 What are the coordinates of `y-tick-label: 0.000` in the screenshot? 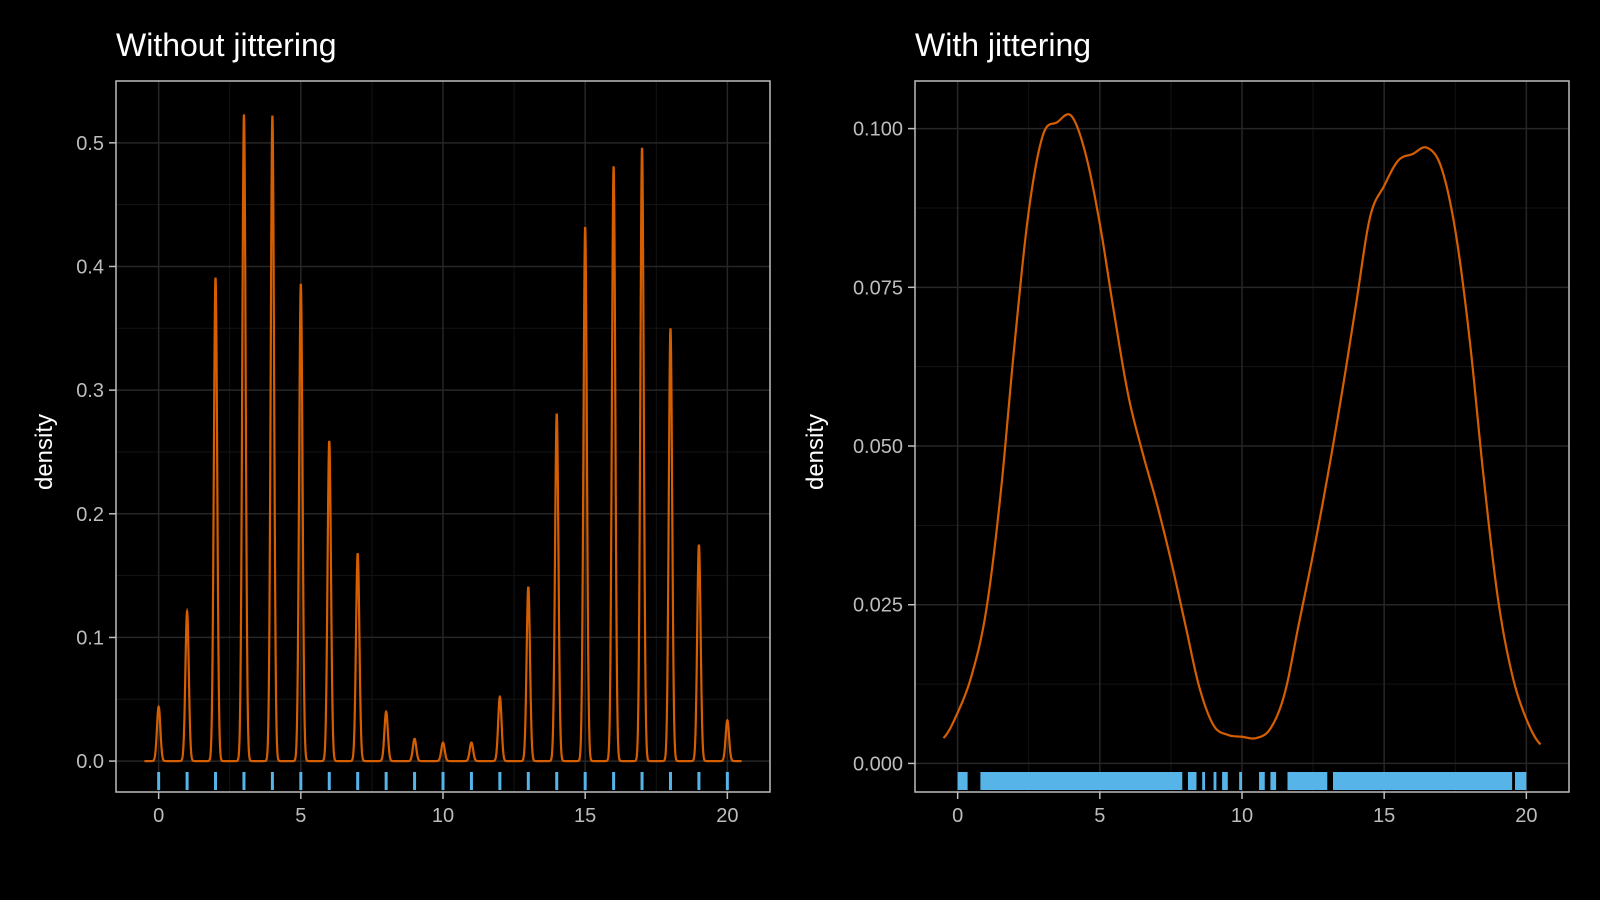 It's located at (878, 764).